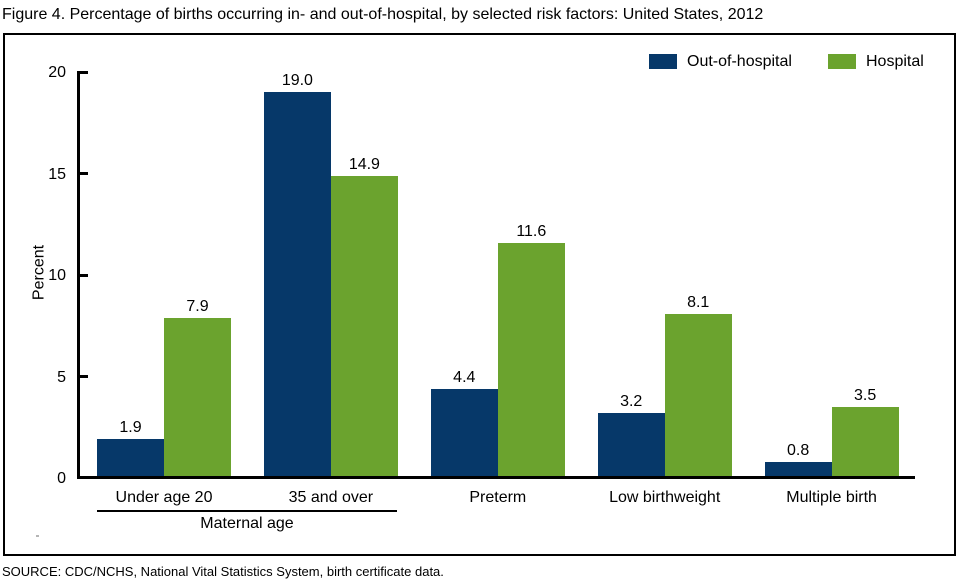 The height and width of the screenshot is (582, 960). I want to click on legend-label-hospital: Hospital, so click(895, 61).